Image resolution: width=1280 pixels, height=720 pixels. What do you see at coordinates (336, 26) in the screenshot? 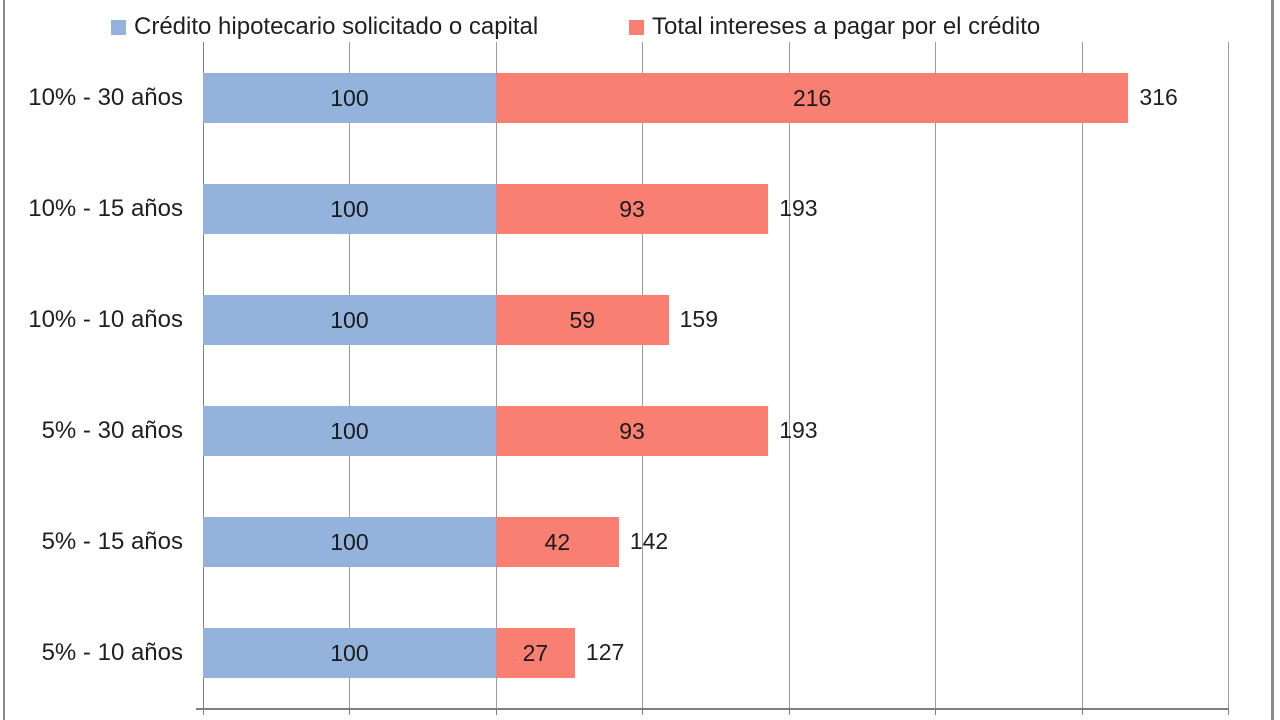
I see `legend-label-capital: Crédito hipotecario solicitado o capital` at bounding box center [336, 26].